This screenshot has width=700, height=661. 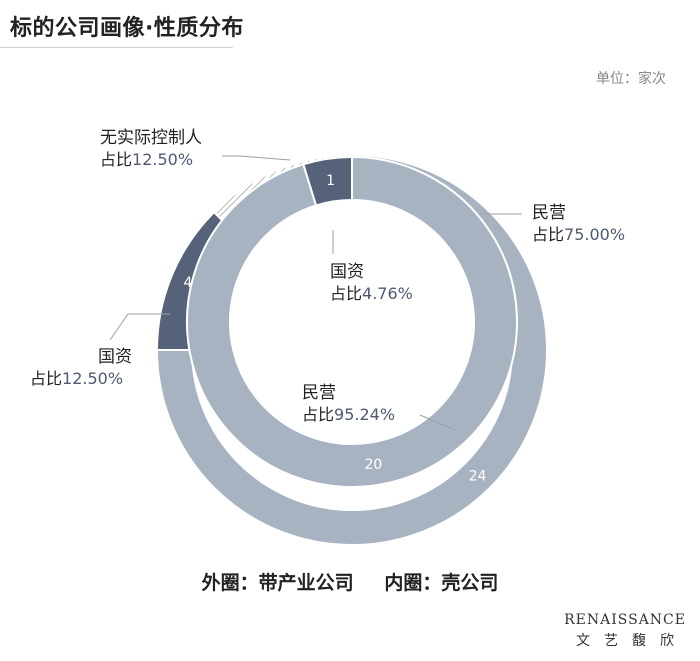 I want to click on outer-slice-0-percent: 占比75.00%, so click(x=578, y=234).